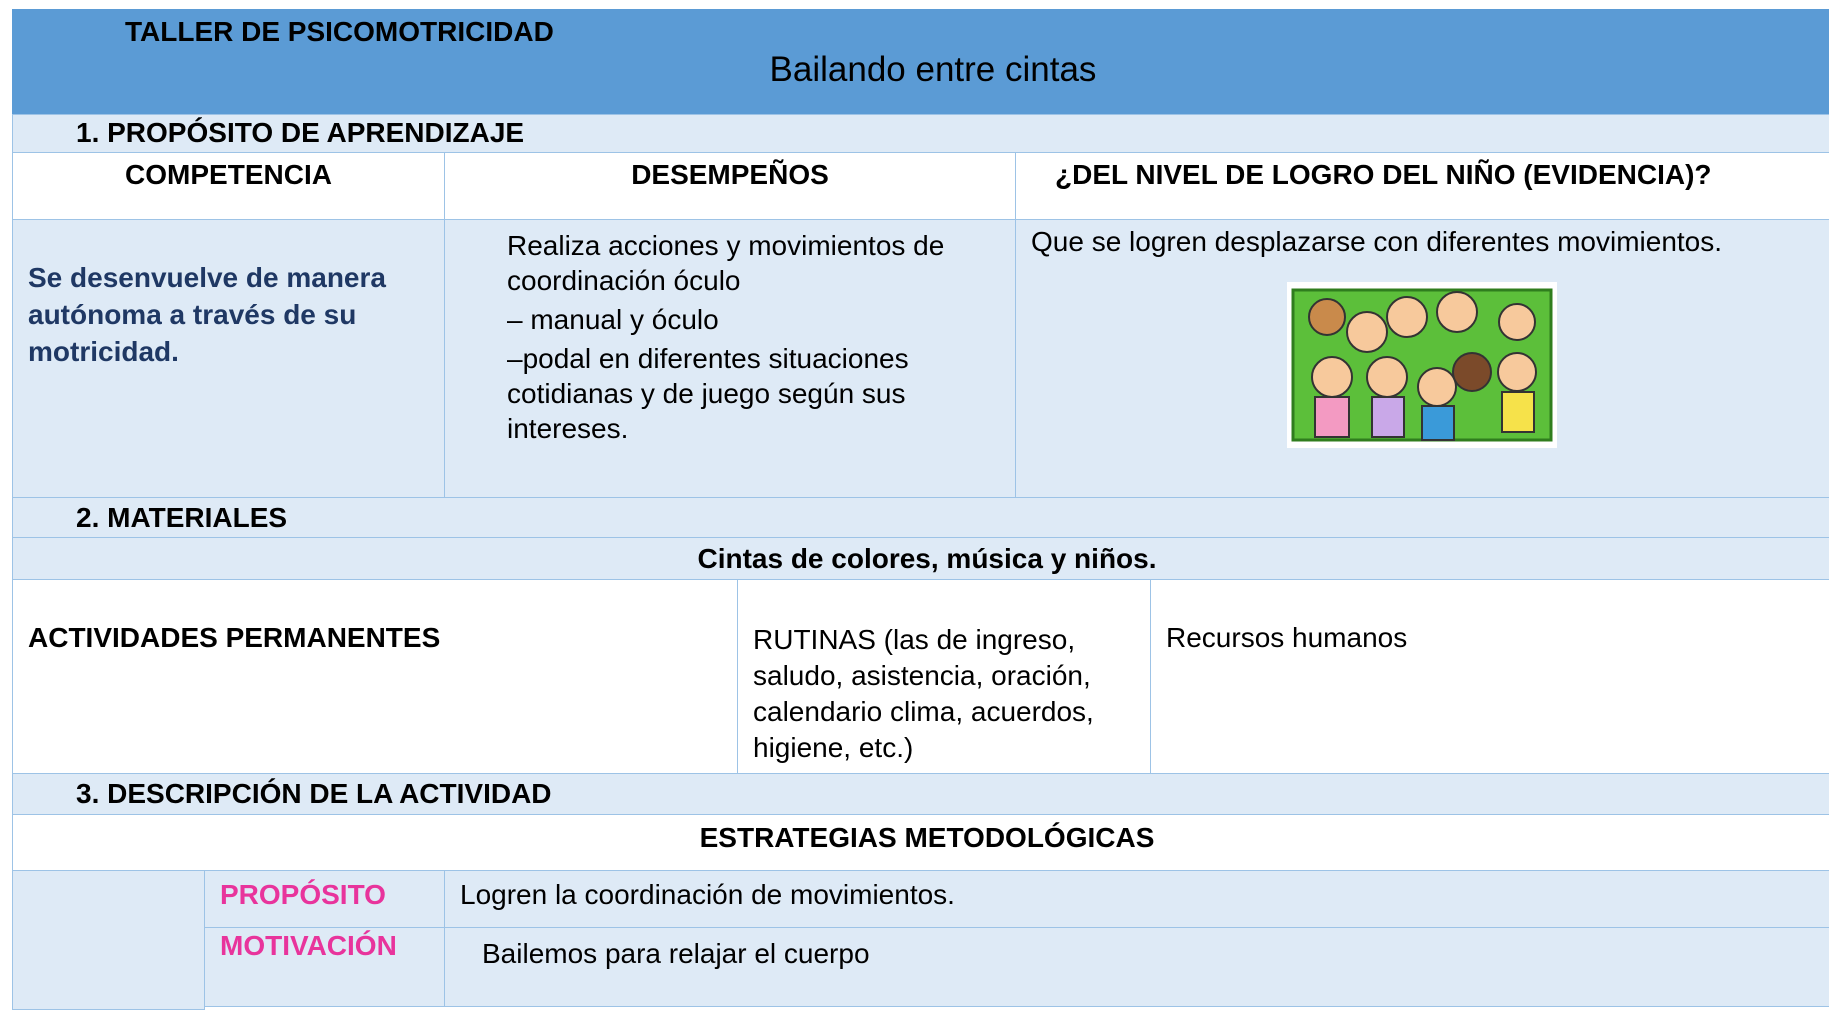  Describe the element at coordinates (339, 31) in the screenshot. I see `title: TALLER DE PSICOMOTRICIDAD` at that location.